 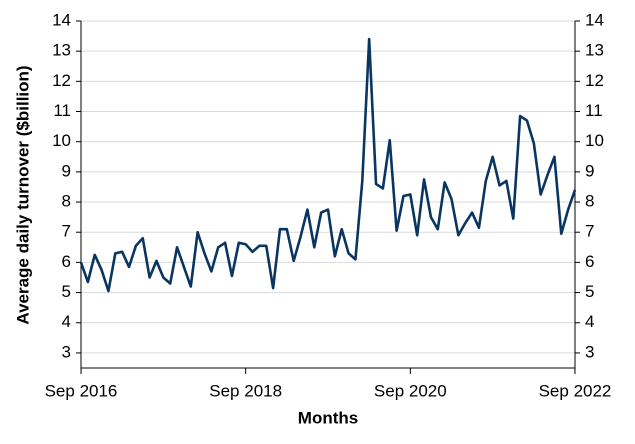 What do you see at coordinates (589, 201) in the screenshot?
I see `y2-tick-label: 8` at bounding box center [589, 201].